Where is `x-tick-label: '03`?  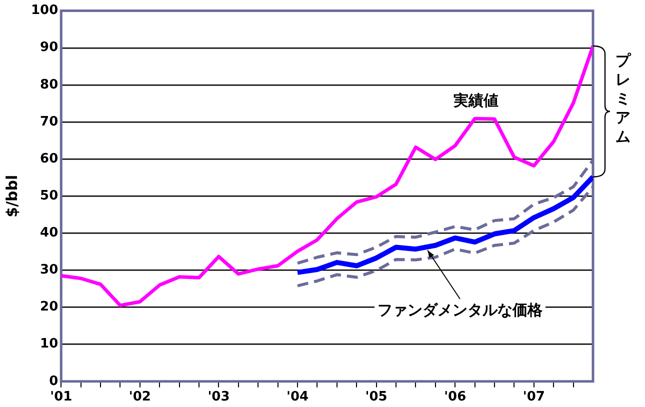
x-tick-label: '03 is located at coordinates (219, 397).